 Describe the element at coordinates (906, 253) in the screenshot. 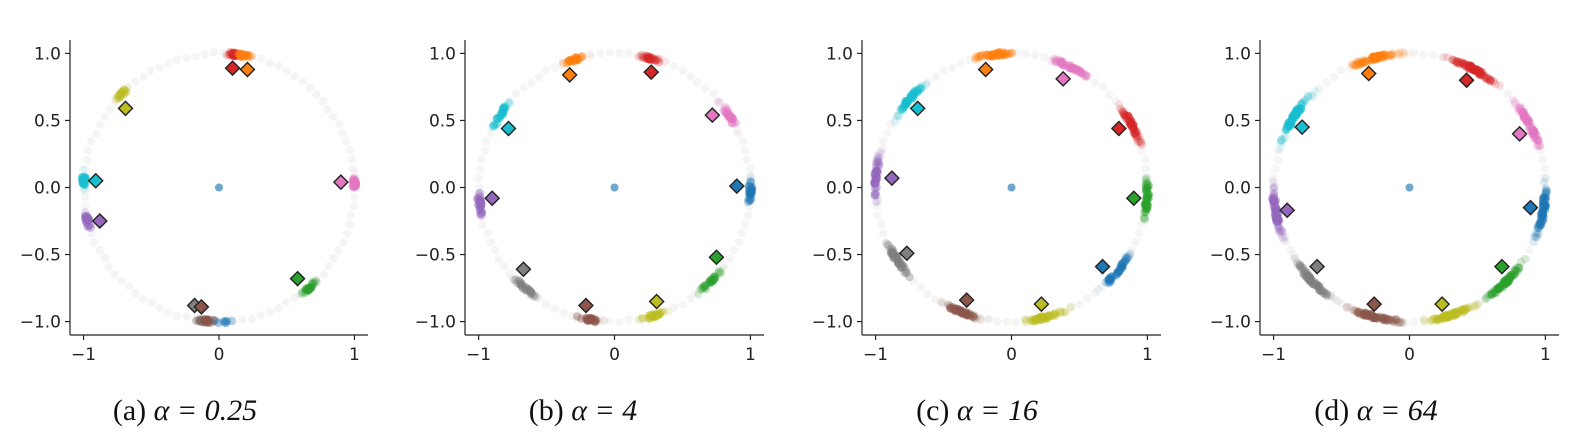

I see `prototype-gray` at that location.